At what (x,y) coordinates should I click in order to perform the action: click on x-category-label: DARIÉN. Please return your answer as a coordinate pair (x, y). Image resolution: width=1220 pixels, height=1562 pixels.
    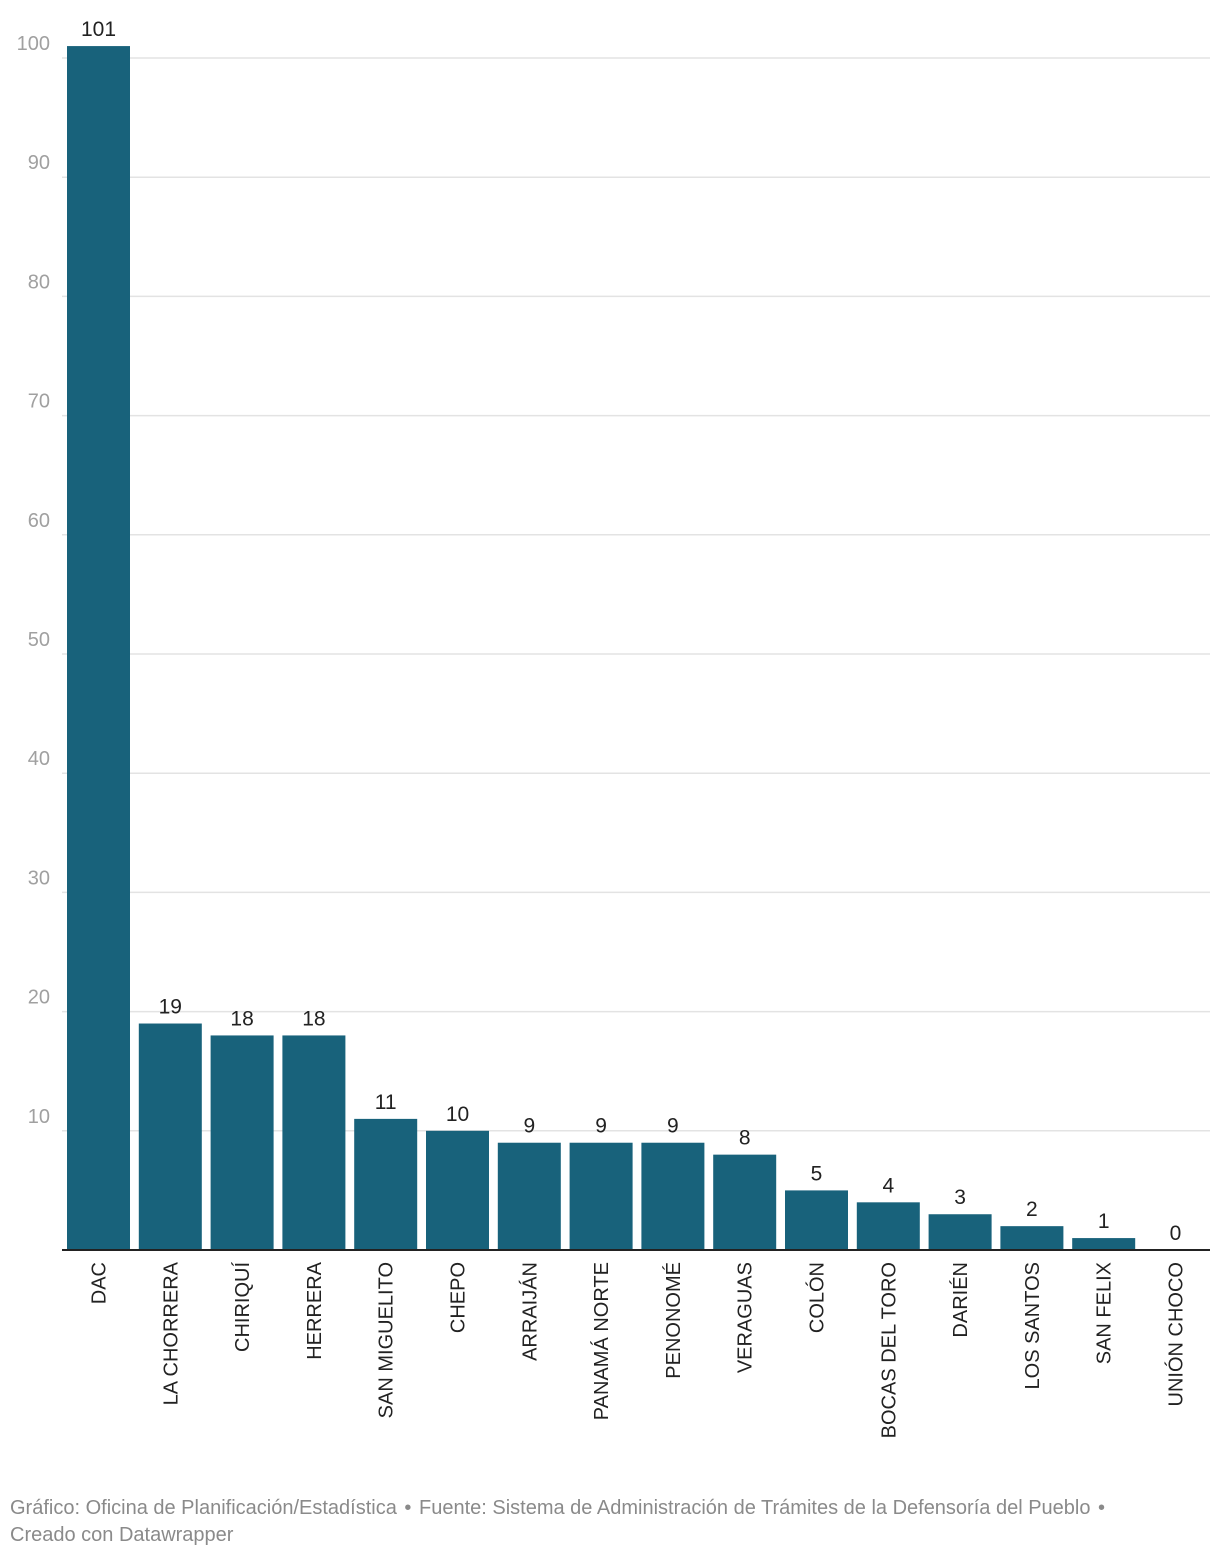
    Looking at the image, I should click on (960, 1300).